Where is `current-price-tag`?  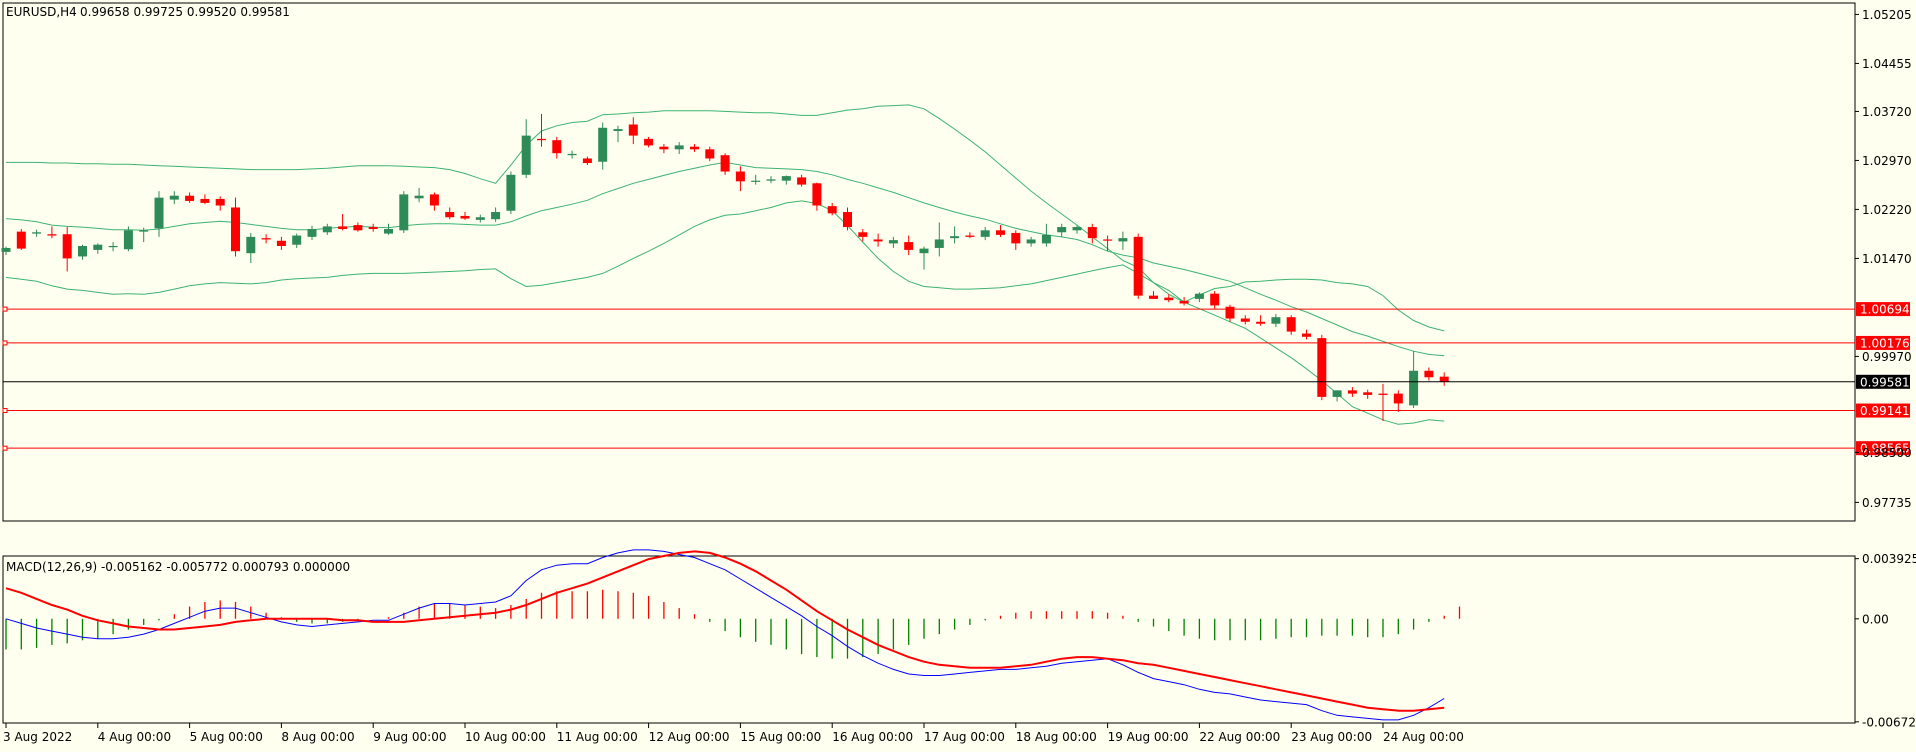 current-price-tag is located at coordinates (1883, 381).